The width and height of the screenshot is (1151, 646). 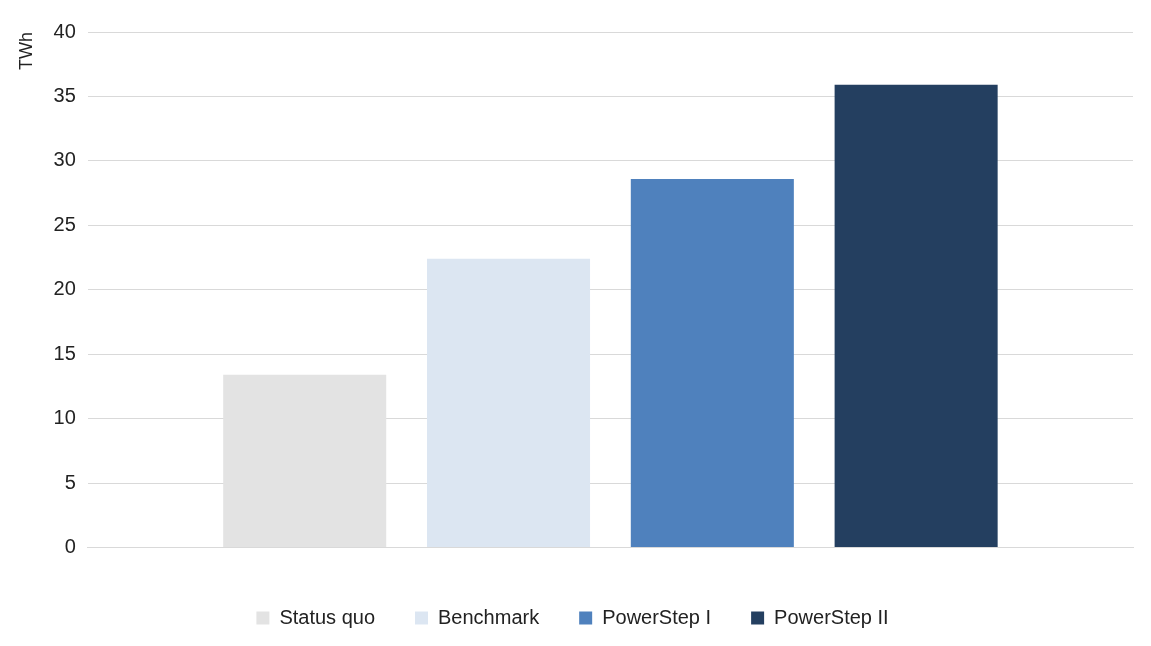 I want to click on y-tick-label: 30, so click(x=64, y=159).